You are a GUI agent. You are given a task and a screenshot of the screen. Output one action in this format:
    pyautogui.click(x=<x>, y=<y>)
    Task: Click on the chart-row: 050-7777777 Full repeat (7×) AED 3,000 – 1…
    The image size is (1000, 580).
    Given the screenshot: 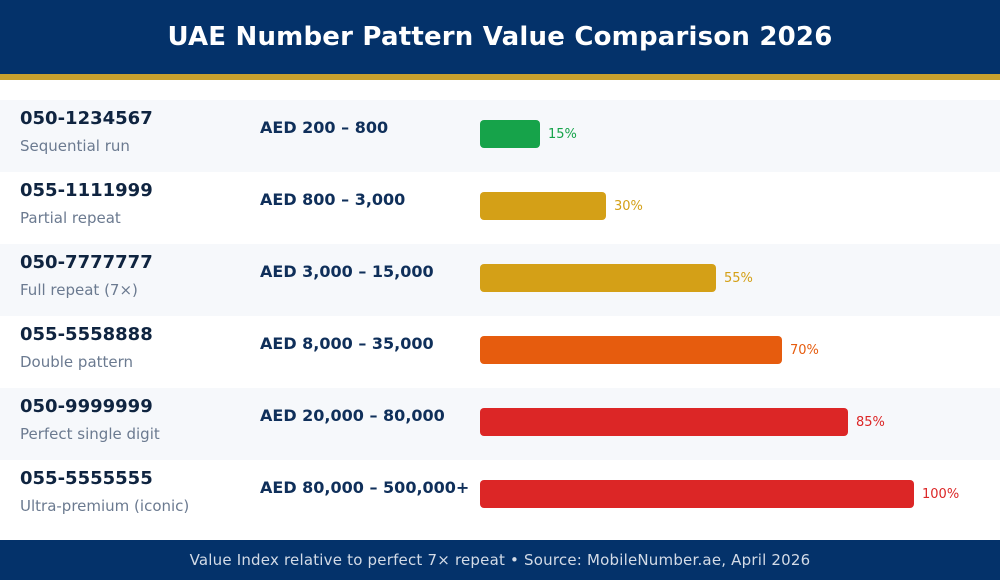 What is the action you would take?
    pyautogui.click(x=500, y=280)
    